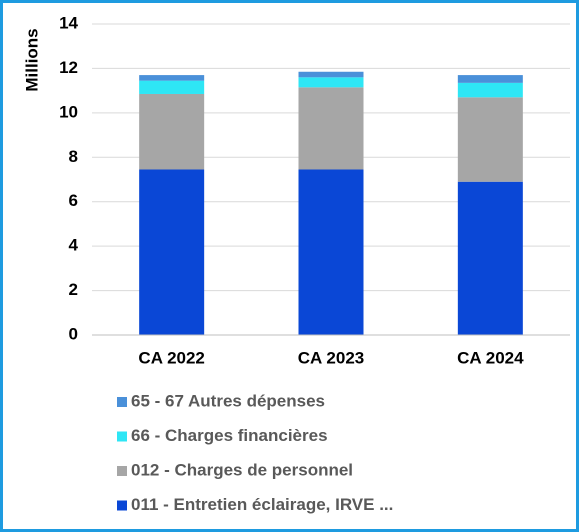 Image resolution: width=579 pixels, height=532 pixels. Describe the element at coordinates (68, 22) in the screenshot. I see `y-tick-label: 14` at that location.